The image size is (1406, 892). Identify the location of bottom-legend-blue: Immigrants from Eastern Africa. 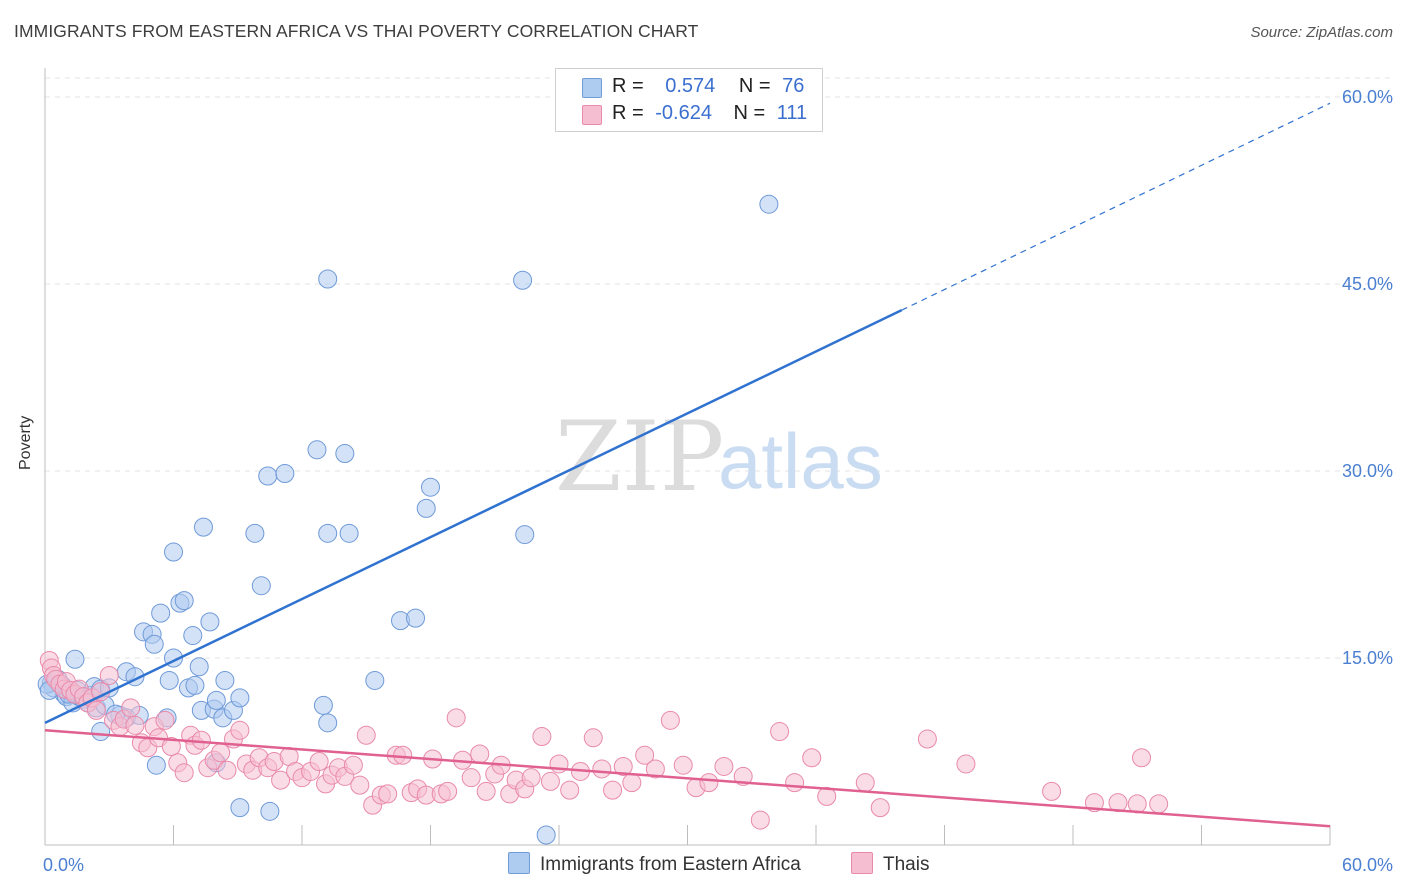
(654, 864).